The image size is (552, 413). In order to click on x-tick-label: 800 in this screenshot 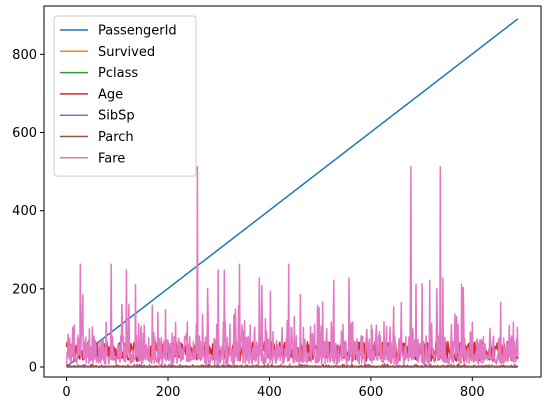, I will do `click(472, 392)`.